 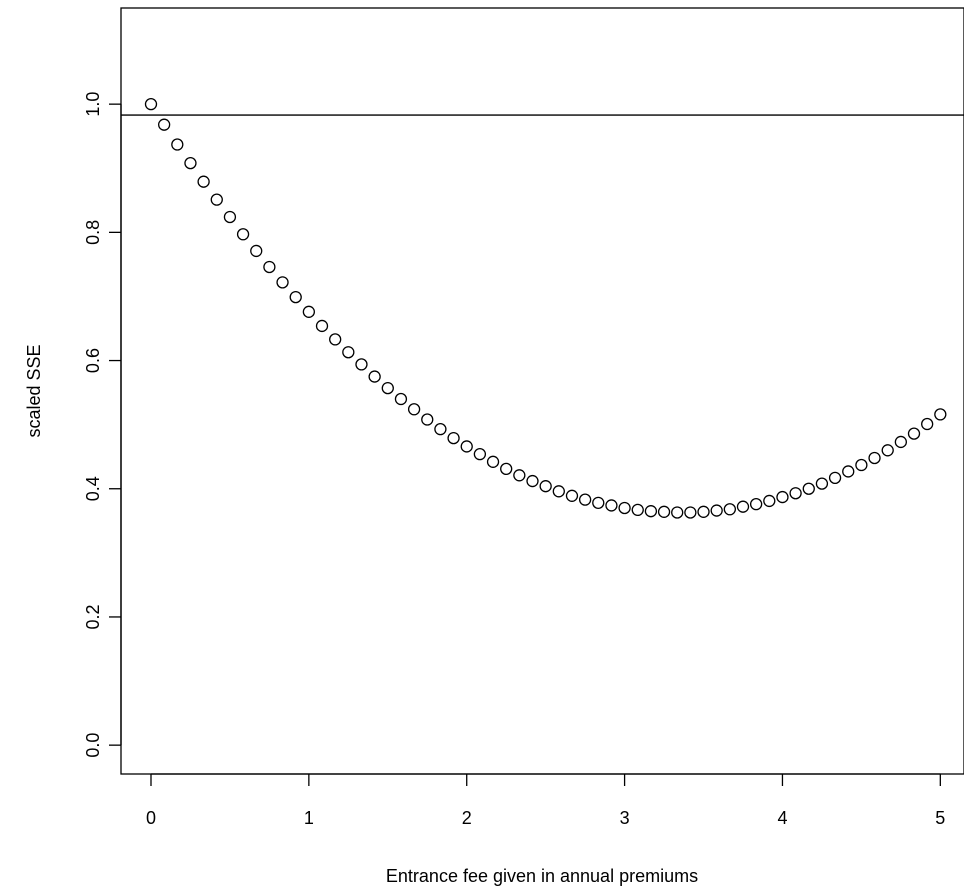 What do you see at coordinates (625, 818) in the screenshot?
I see `x-tick-label: 3` at bounding box center [625, 818].